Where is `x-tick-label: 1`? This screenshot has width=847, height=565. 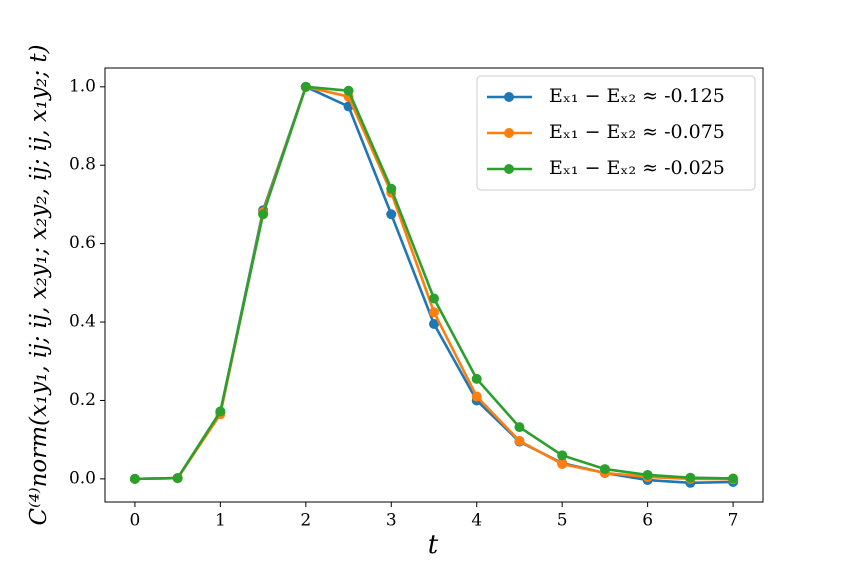 x-tick-label: 1 is located at coordinates (220, 521).